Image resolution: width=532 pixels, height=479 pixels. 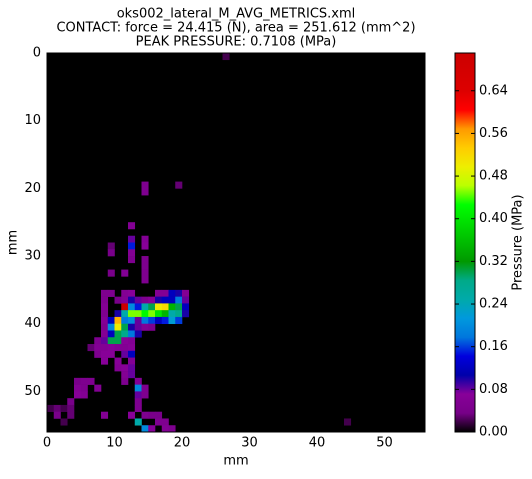 I want to click on x-tick-label: 50, so click(x=384, y=443).